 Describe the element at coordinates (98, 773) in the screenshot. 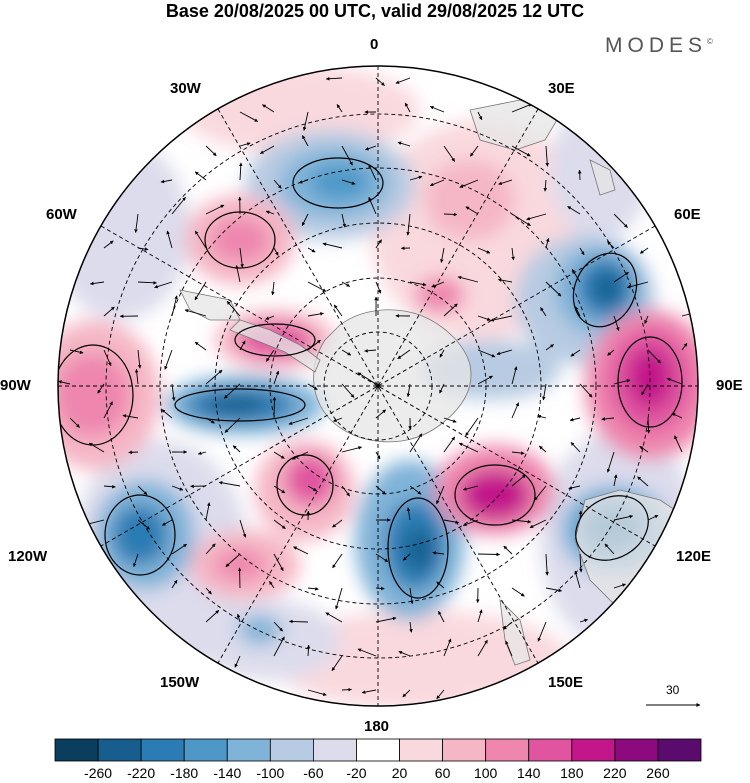

I see `colorbar-tick-label: -260` at that location.